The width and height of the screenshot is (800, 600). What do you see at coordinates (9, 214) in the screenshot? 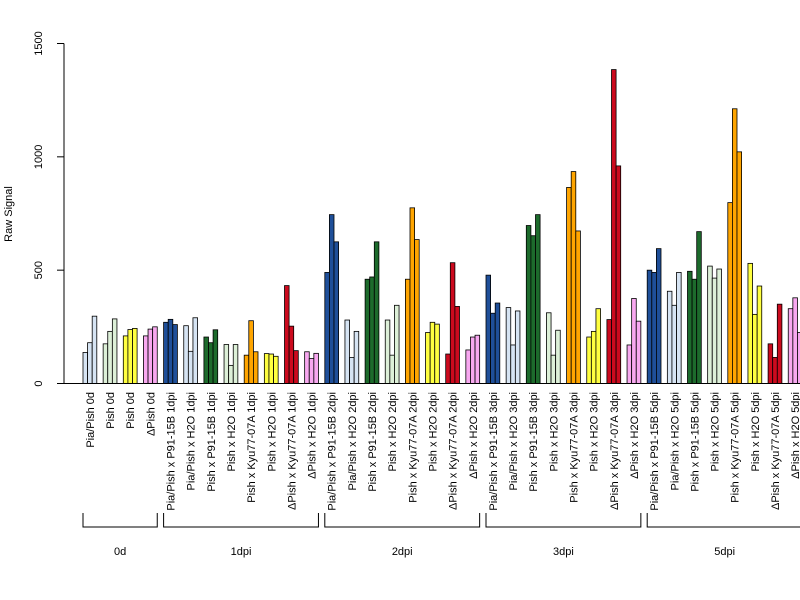
I see `y-axis-title: Raw Signal` at bounding box center [9, 214].